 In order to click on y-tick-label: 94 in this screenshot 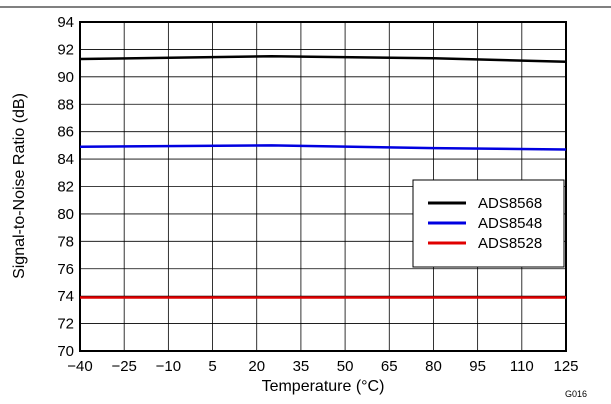, I will do `click(65, 22)`.